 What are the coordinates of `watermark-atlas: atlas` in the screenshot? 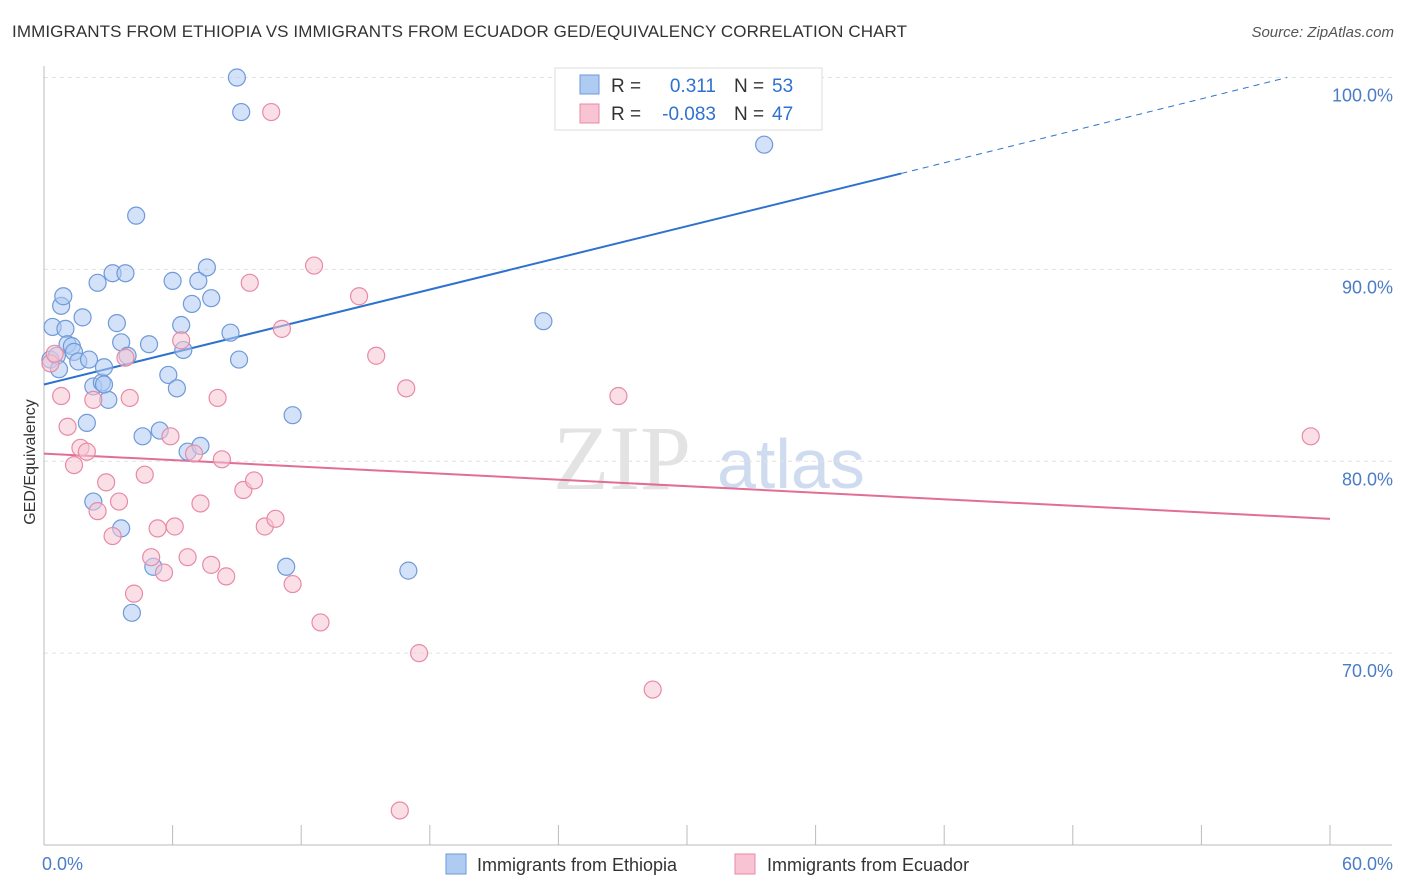 It's located at (791, 464).